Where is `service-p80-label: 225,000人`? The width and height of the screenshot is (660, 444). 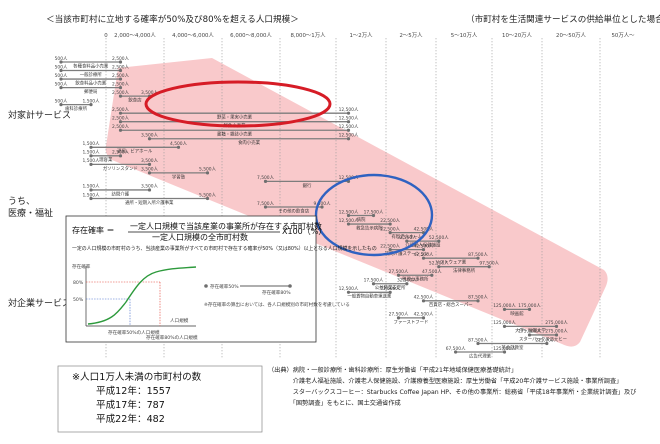 service-p80-label: 225,000人 is located at coordinates (547, 340).